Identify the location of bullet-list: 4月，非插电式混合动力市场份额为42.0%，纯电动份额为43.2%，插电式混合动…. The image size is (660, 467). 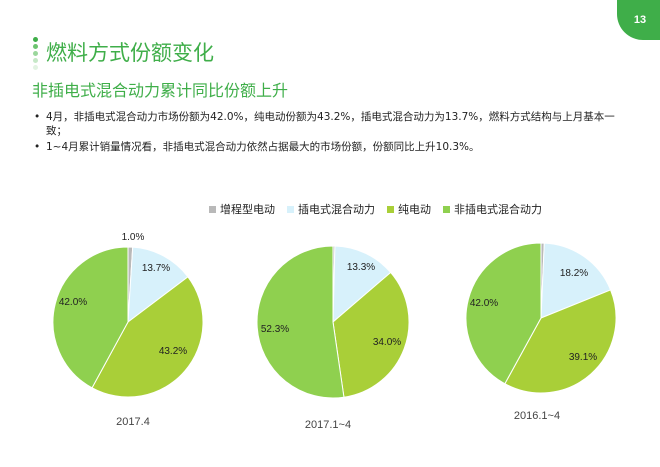
(327, 133).